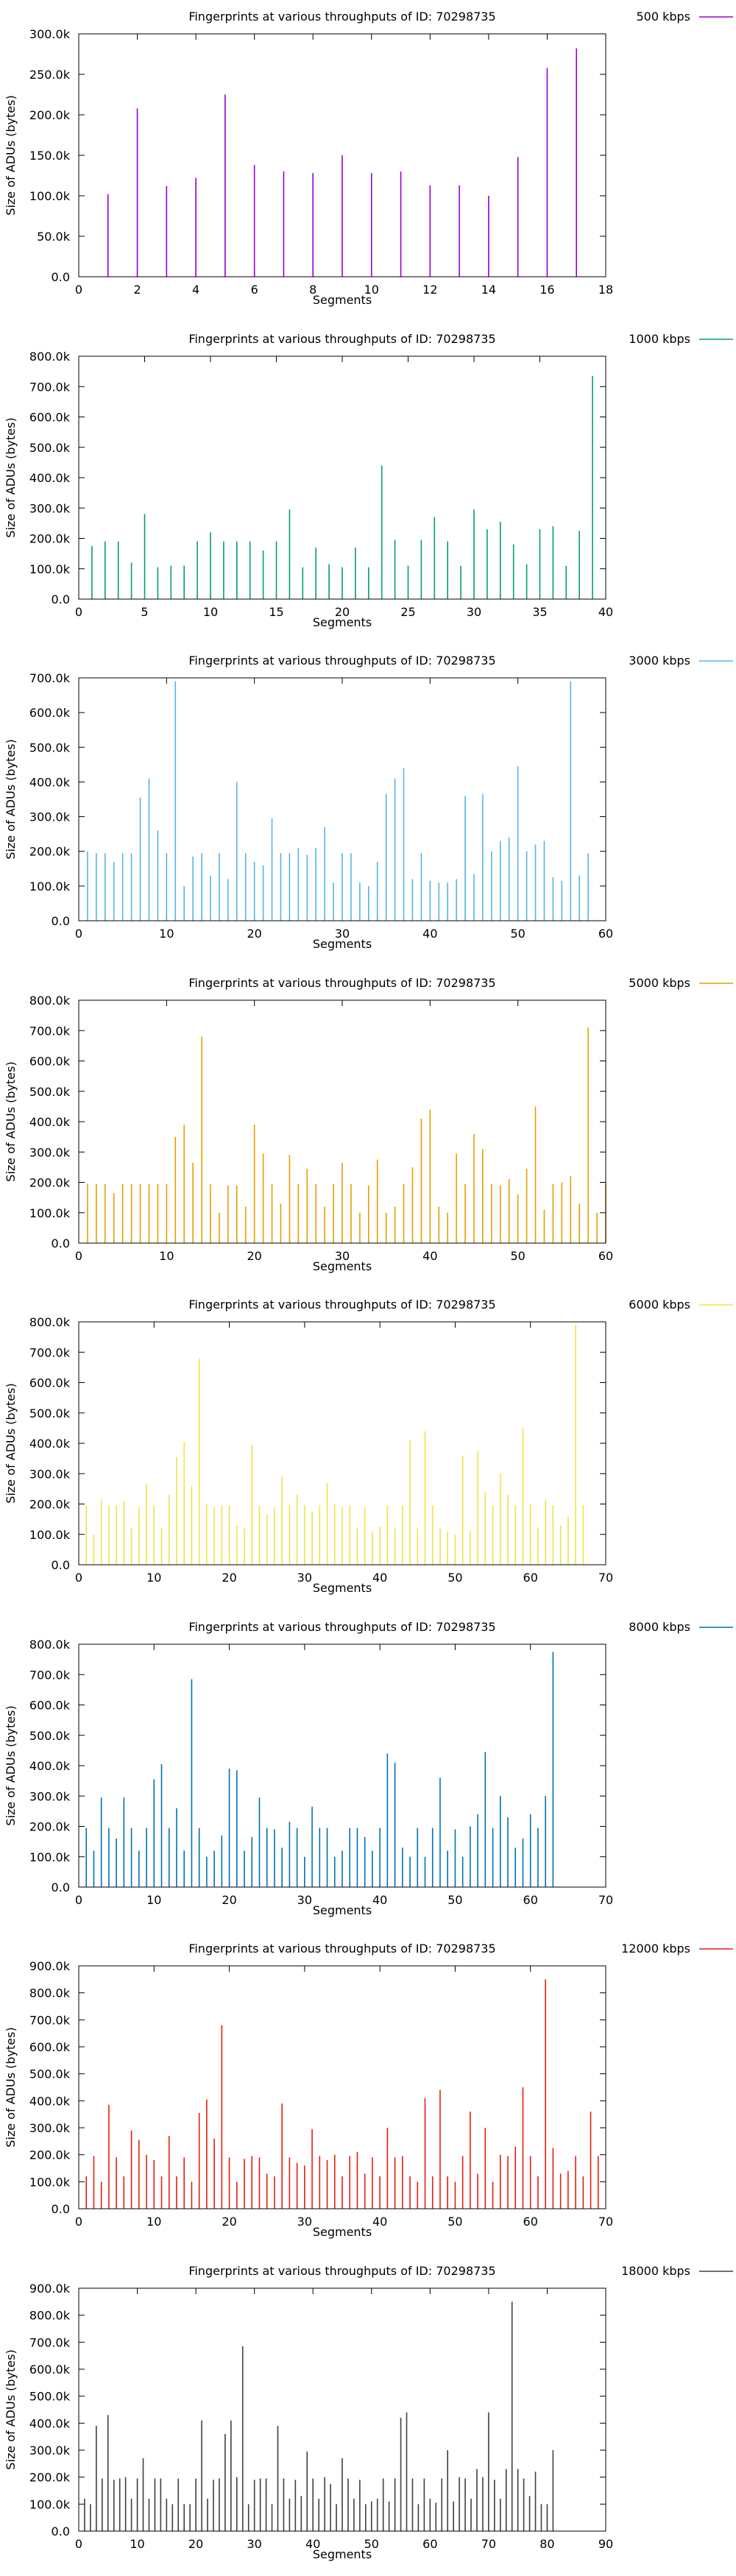 This screenshot has height=2576, width=736. Describe the element at coordinates (530, 1900) in the screenshot. I see `x-tick-label: 60` at that location.